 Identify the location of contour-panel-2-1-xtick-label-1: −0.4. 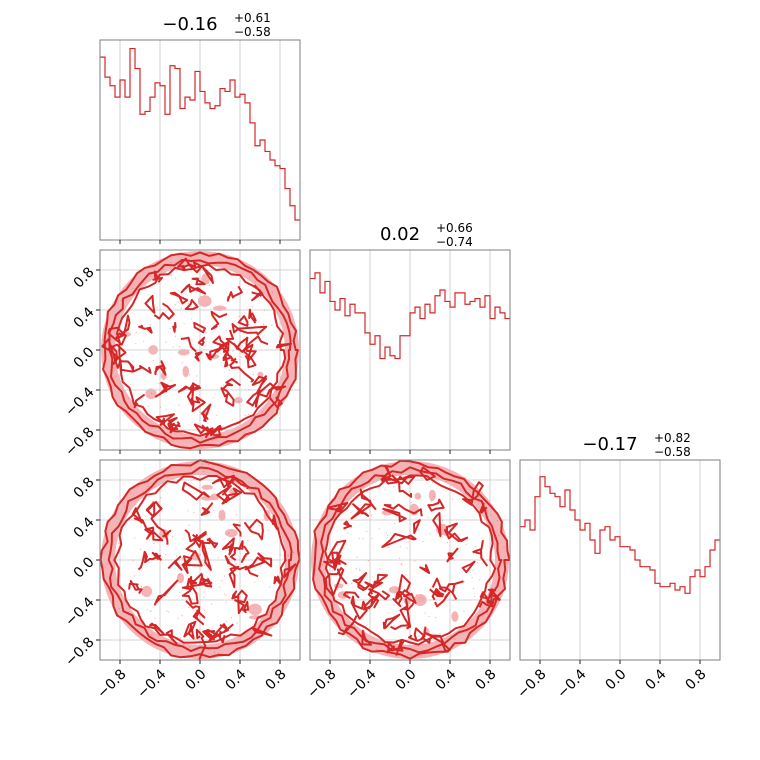
(361, 683).